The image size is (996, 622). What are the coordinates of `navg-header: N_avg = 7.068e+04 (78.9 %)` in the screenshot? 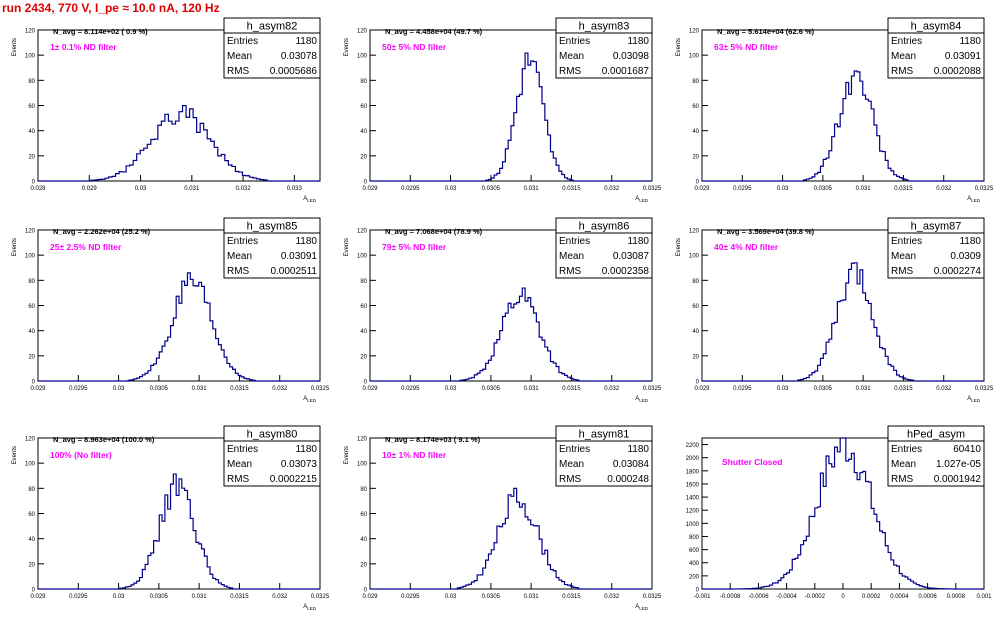 It's located at (434, 231).